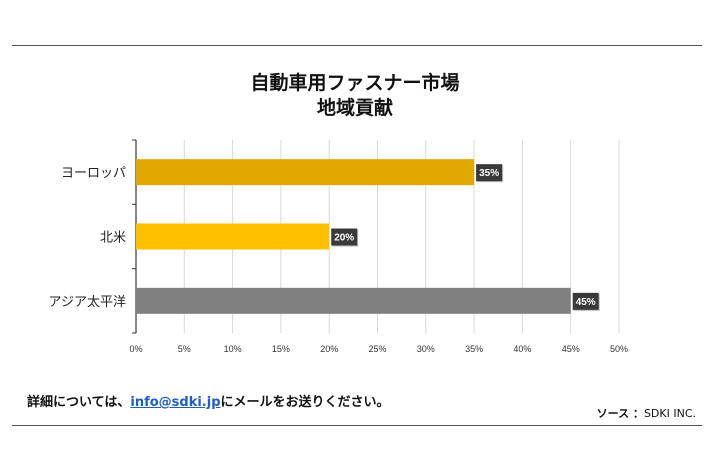  I want to click on source-value: SDKI INC., so click(669, 413).